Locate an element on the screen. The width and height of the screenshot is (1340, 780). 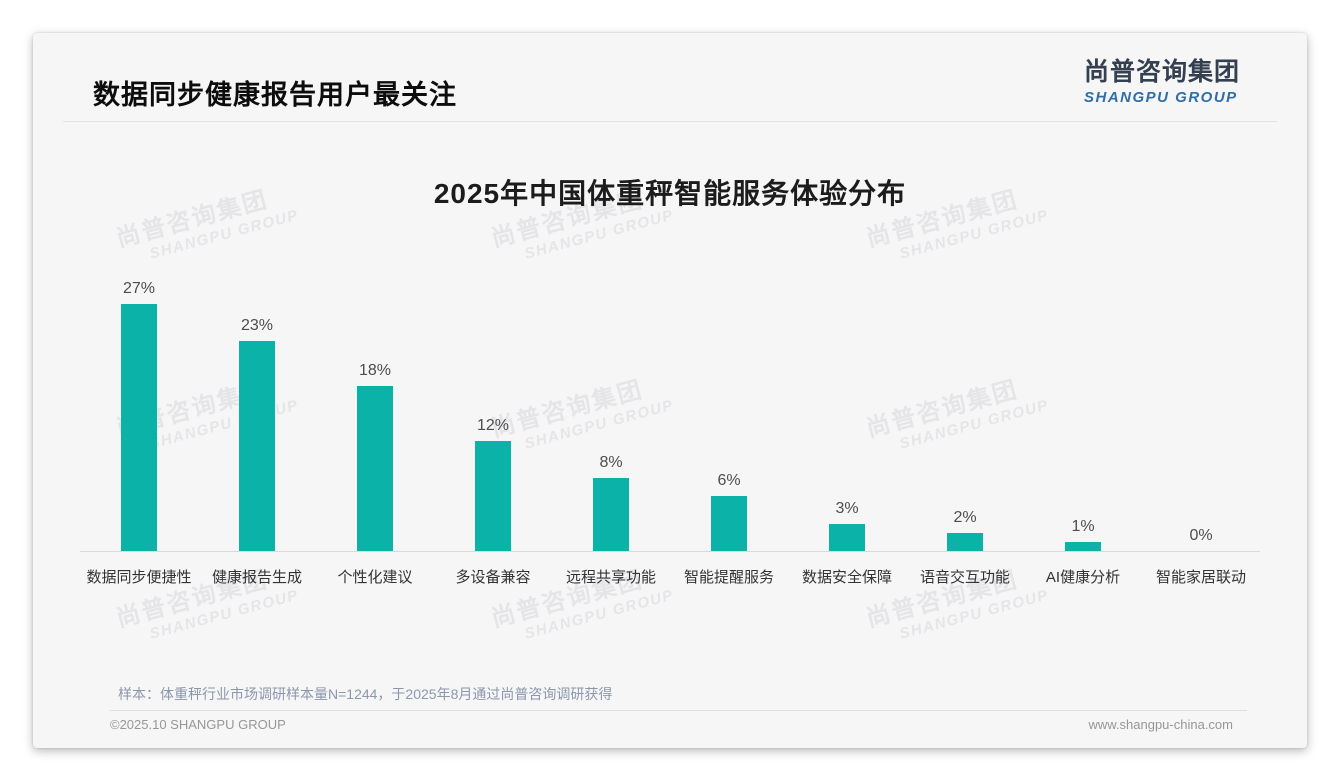
bar-value-label: 2% is located at coordinates (965, 517).